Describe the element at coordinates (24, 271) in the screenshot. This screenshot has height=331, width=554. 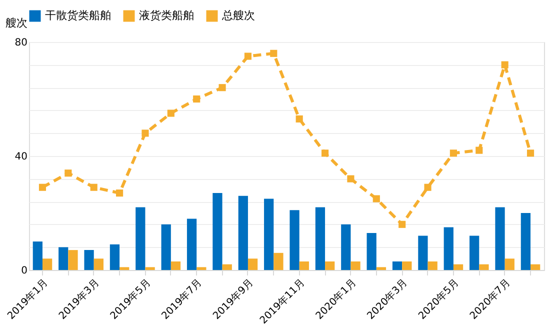
I see `y-tick-label: 0` at that location.